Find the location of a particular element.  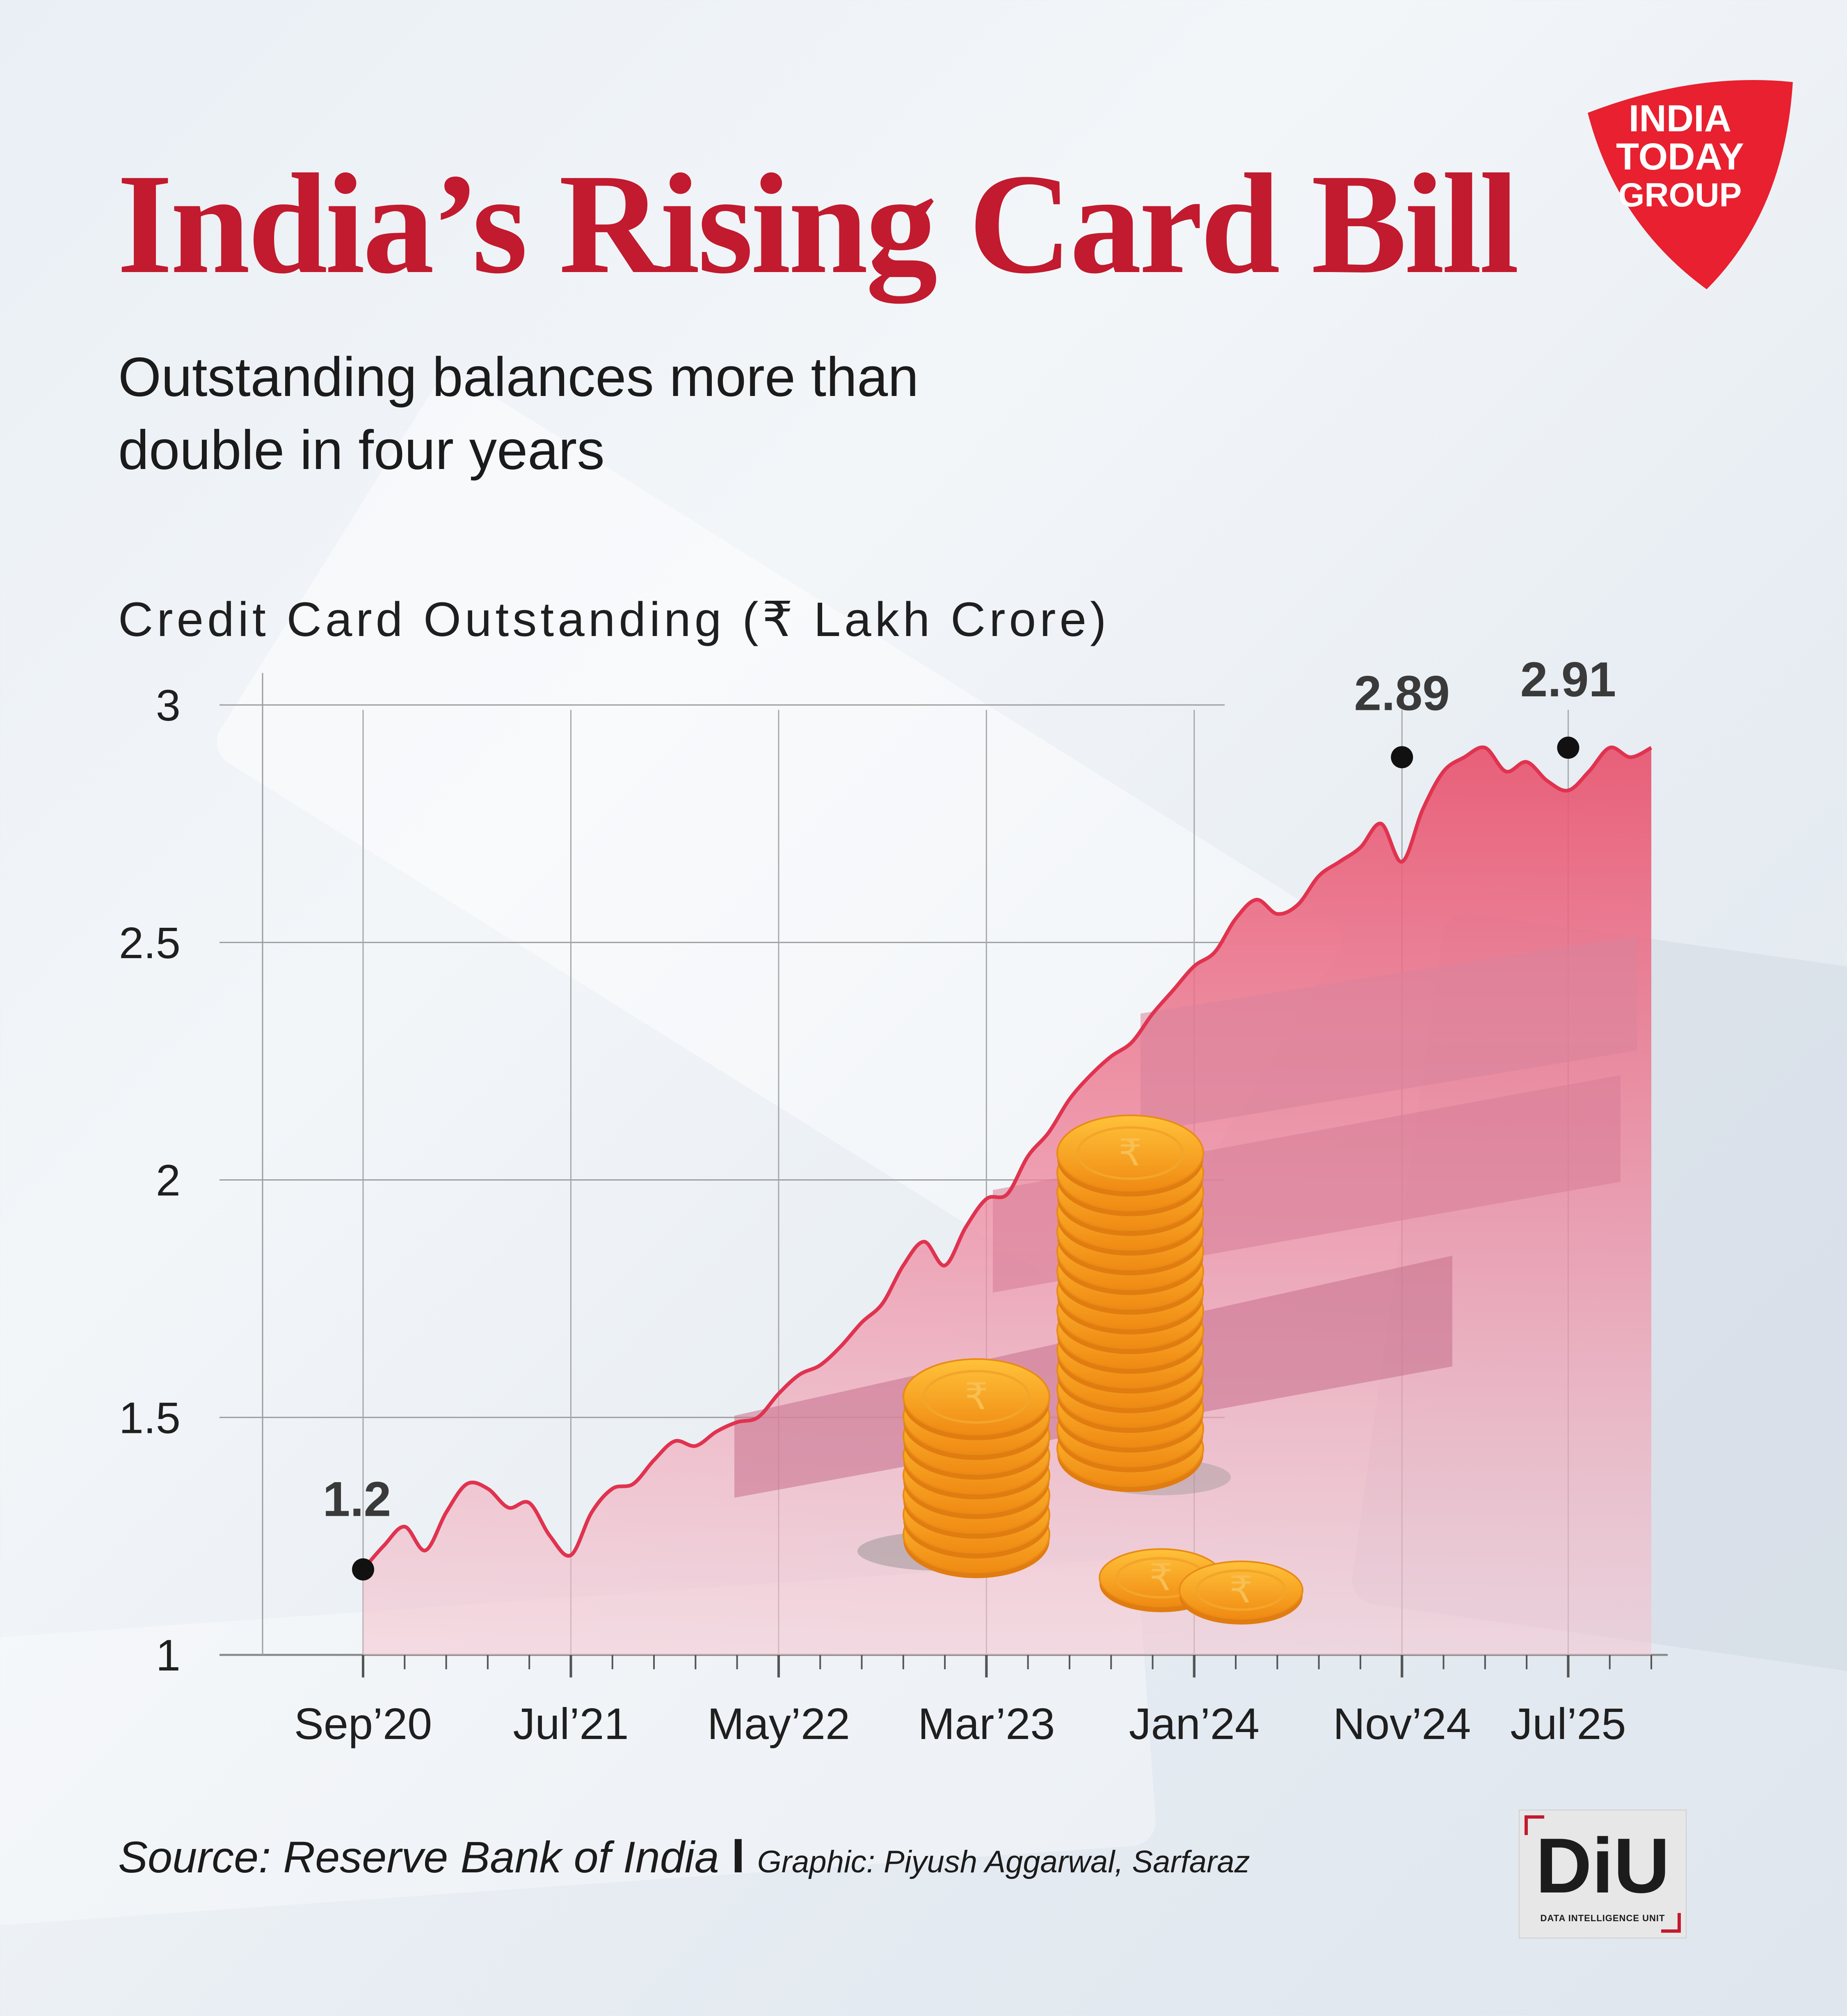

diu-wordmark: DiU is located at coordinates (1602, 1866).